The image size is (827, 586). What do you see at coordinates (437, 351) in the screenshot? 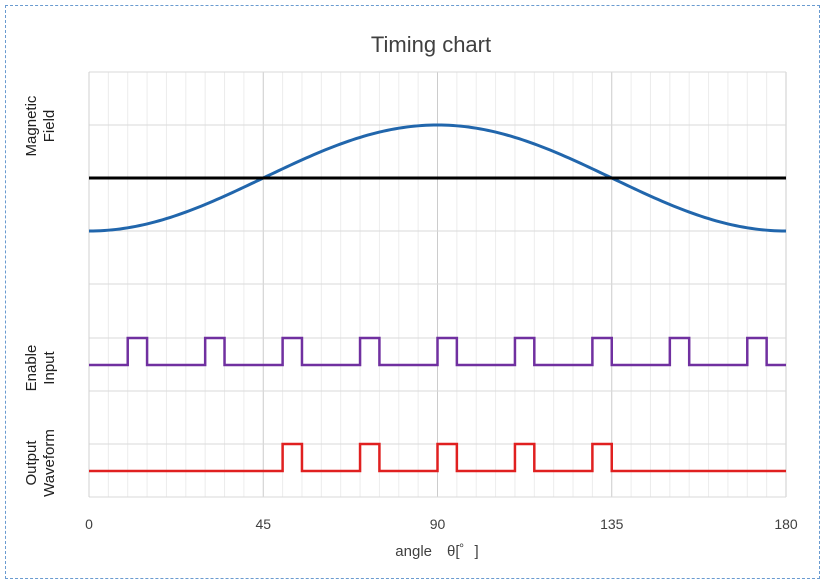
I see `enable-input-waveform` at bounding box center [437, 351].